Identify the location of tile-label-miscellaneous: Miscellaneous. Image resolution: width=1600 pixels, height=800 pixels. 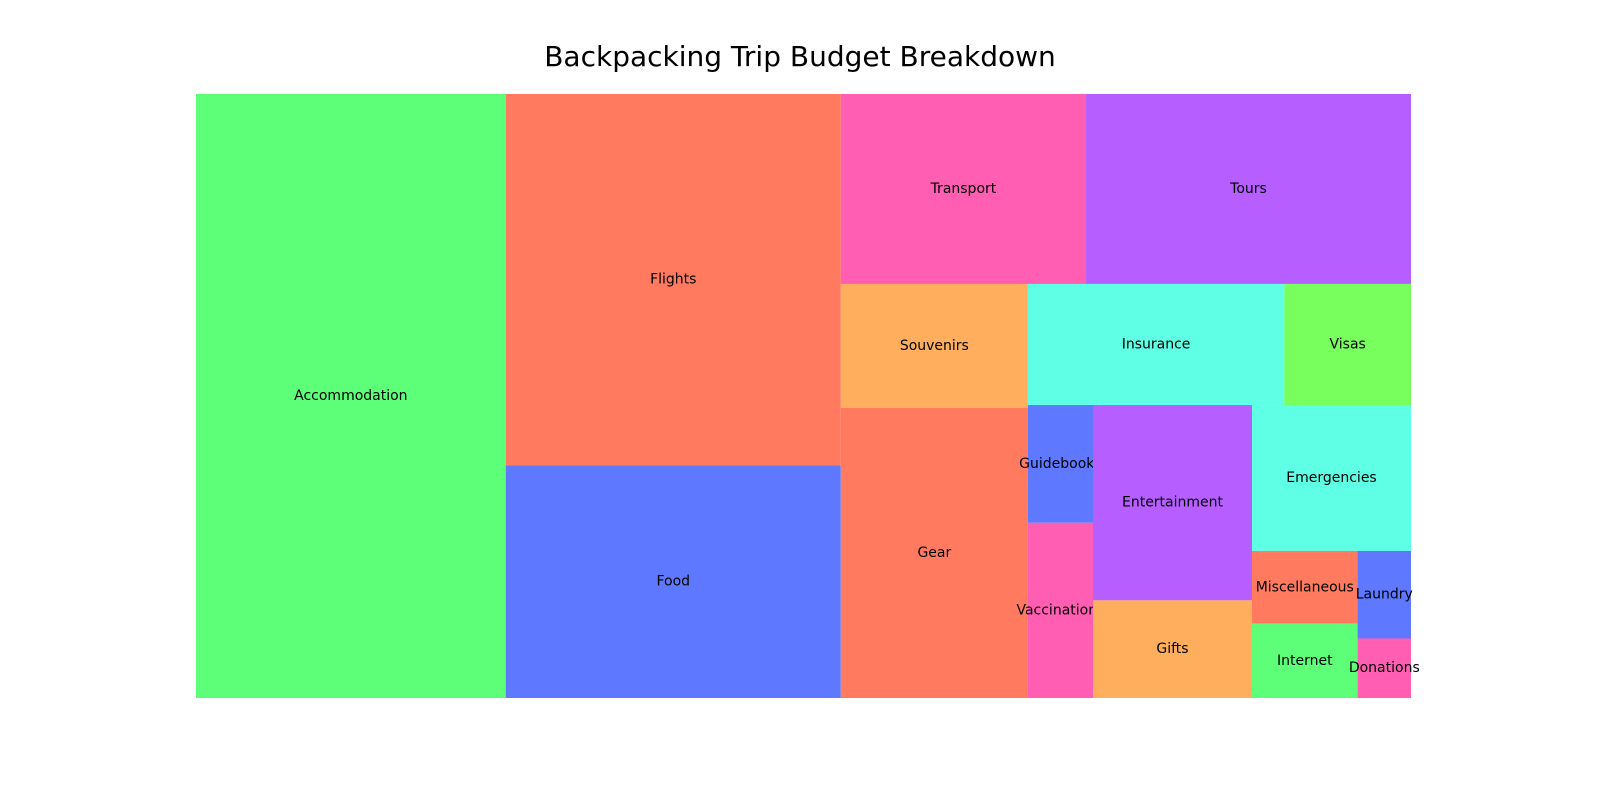
(1305, 587).